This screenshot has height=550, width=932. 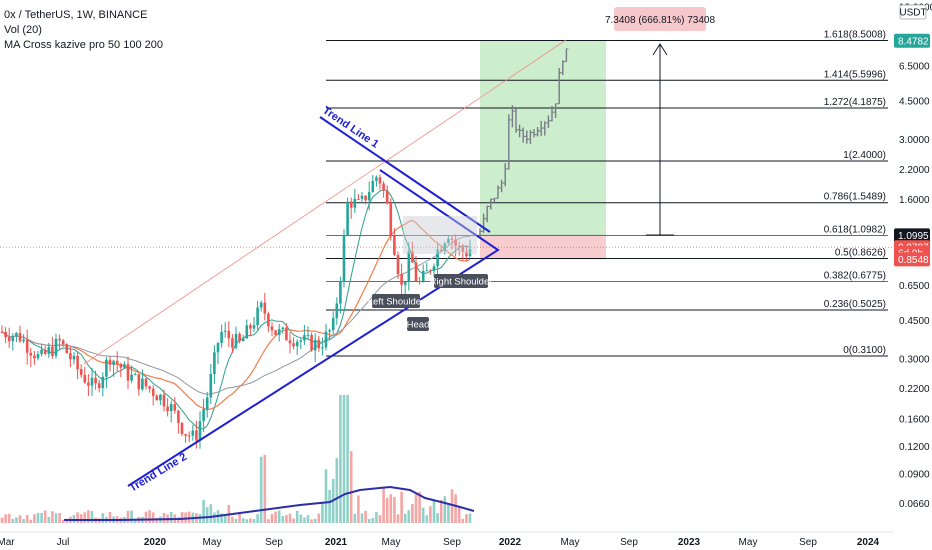 What do you see at coordinates (914, 474) in the screenshot?
I see `price-tick-label: 0.0900` at bounding box center [914, 474].